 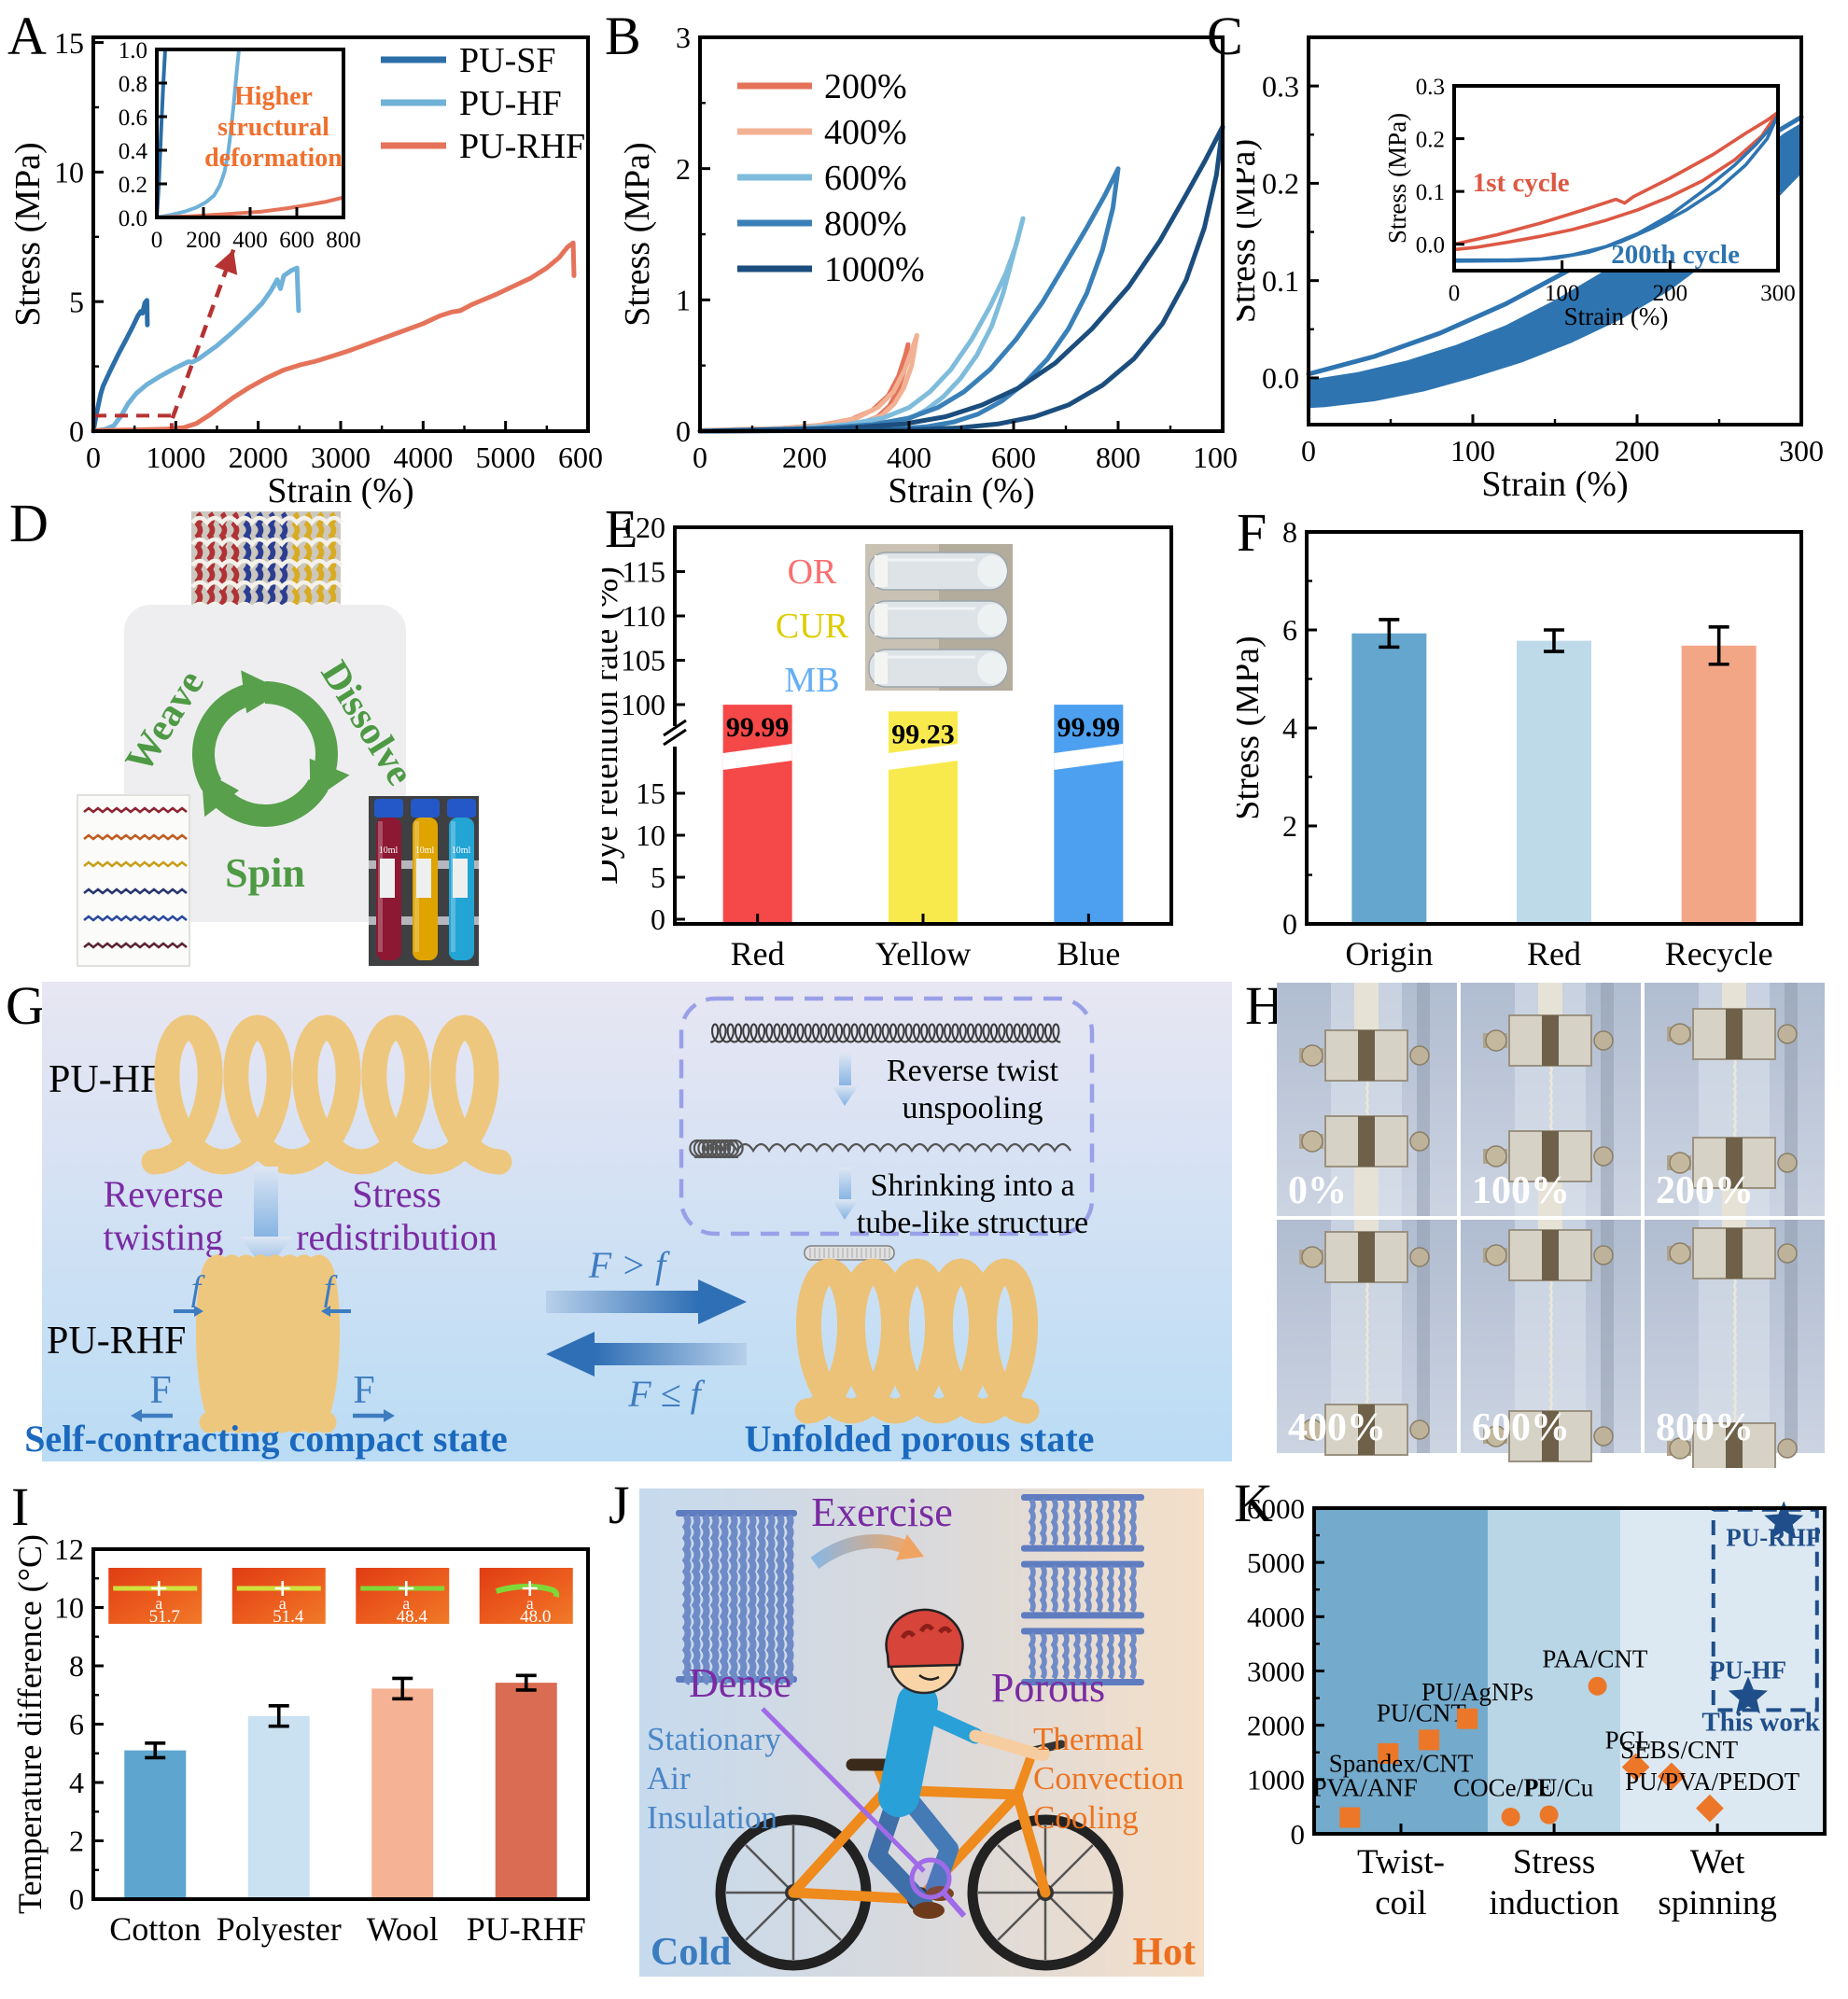 I want to click on svg-text: 115, so click(x=643, y=572).